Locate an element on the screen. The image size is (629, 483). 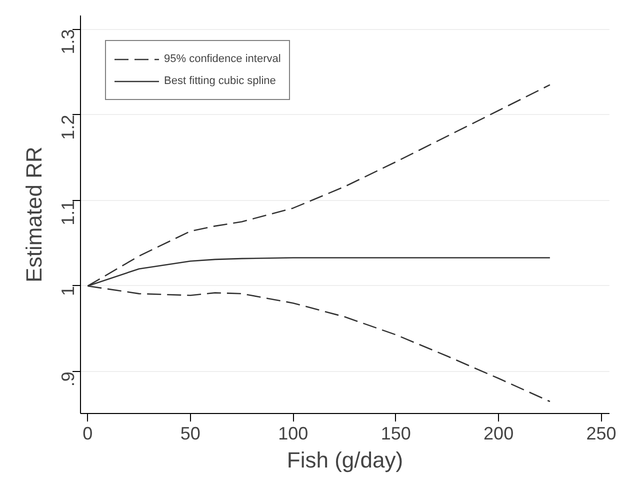
x-axis-title: Fish (g/day) is located at coordinates (345, 460).